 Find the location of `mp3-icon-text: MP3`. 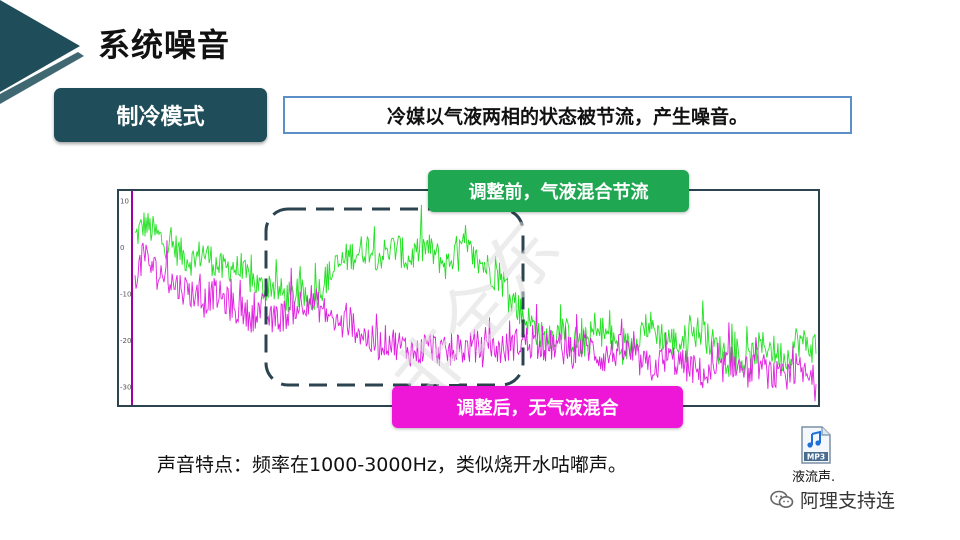

mp3-icon-text: MP3 is located at coordinates (816, 457).